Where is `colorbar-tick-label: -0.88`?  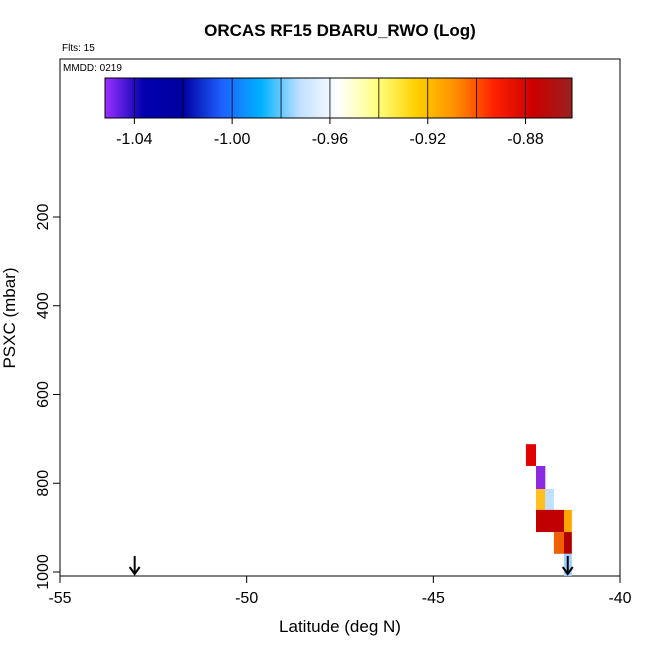
colorbar-tick-label: -0.88 is located at coordinates (525, 139).